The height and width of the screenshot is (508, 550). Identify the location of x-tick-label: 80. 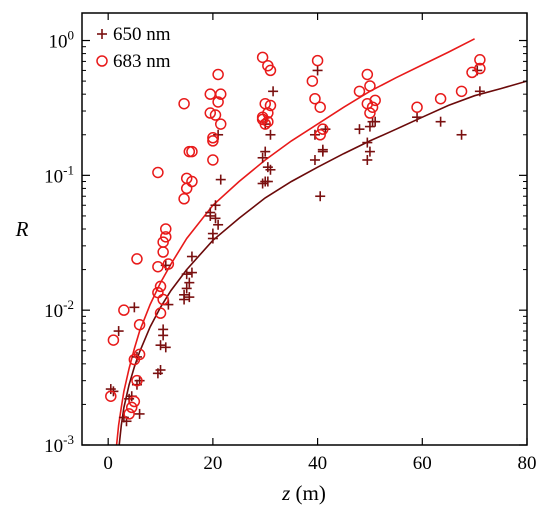
(527, 463).